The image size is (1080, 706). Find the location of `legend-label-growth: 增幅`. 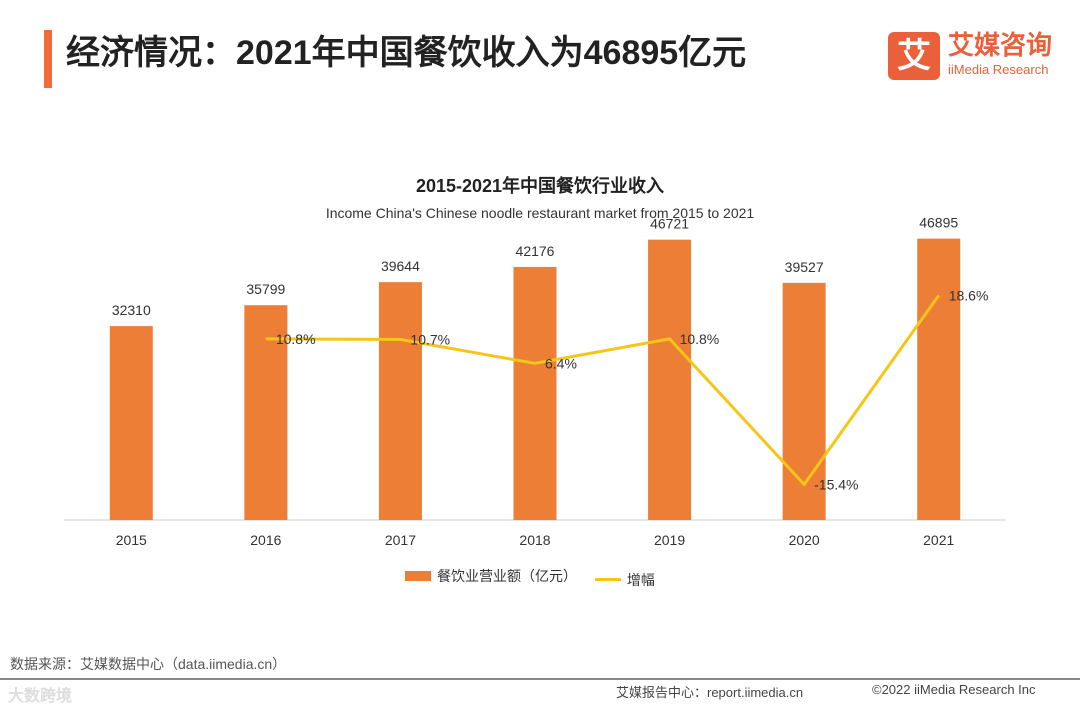

legend-label-growth: 增幅 is located at coordinates (640, 579).